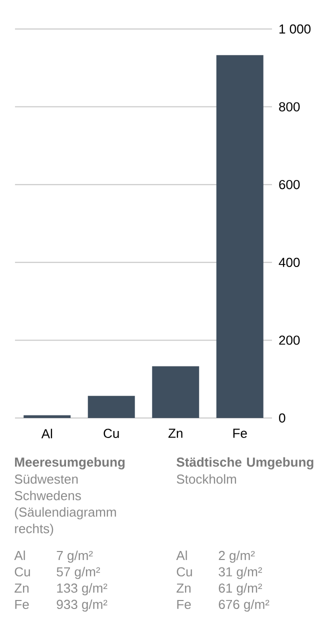 The height and width of the screenshot is (625, 336). Describe the element at coordinates (65, 505) in the screenshot. I see `text: Südwesten Schwedens (Säulendiagramm rechts)` at that location.